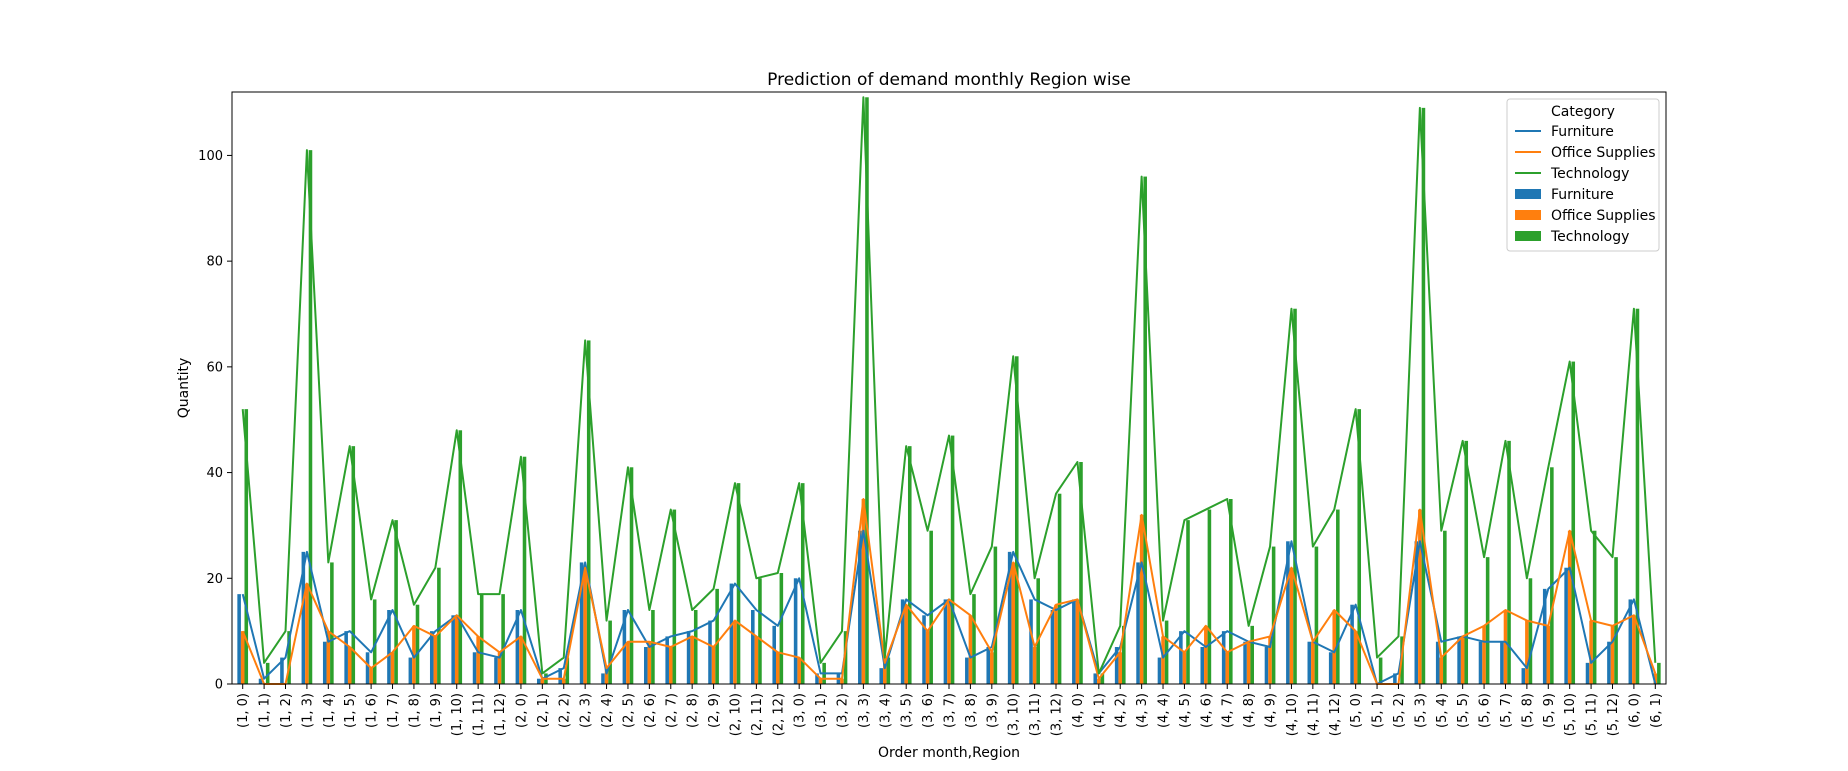 The image size is (1848, 771). I want to click on legend-box, so click(1583, 175).